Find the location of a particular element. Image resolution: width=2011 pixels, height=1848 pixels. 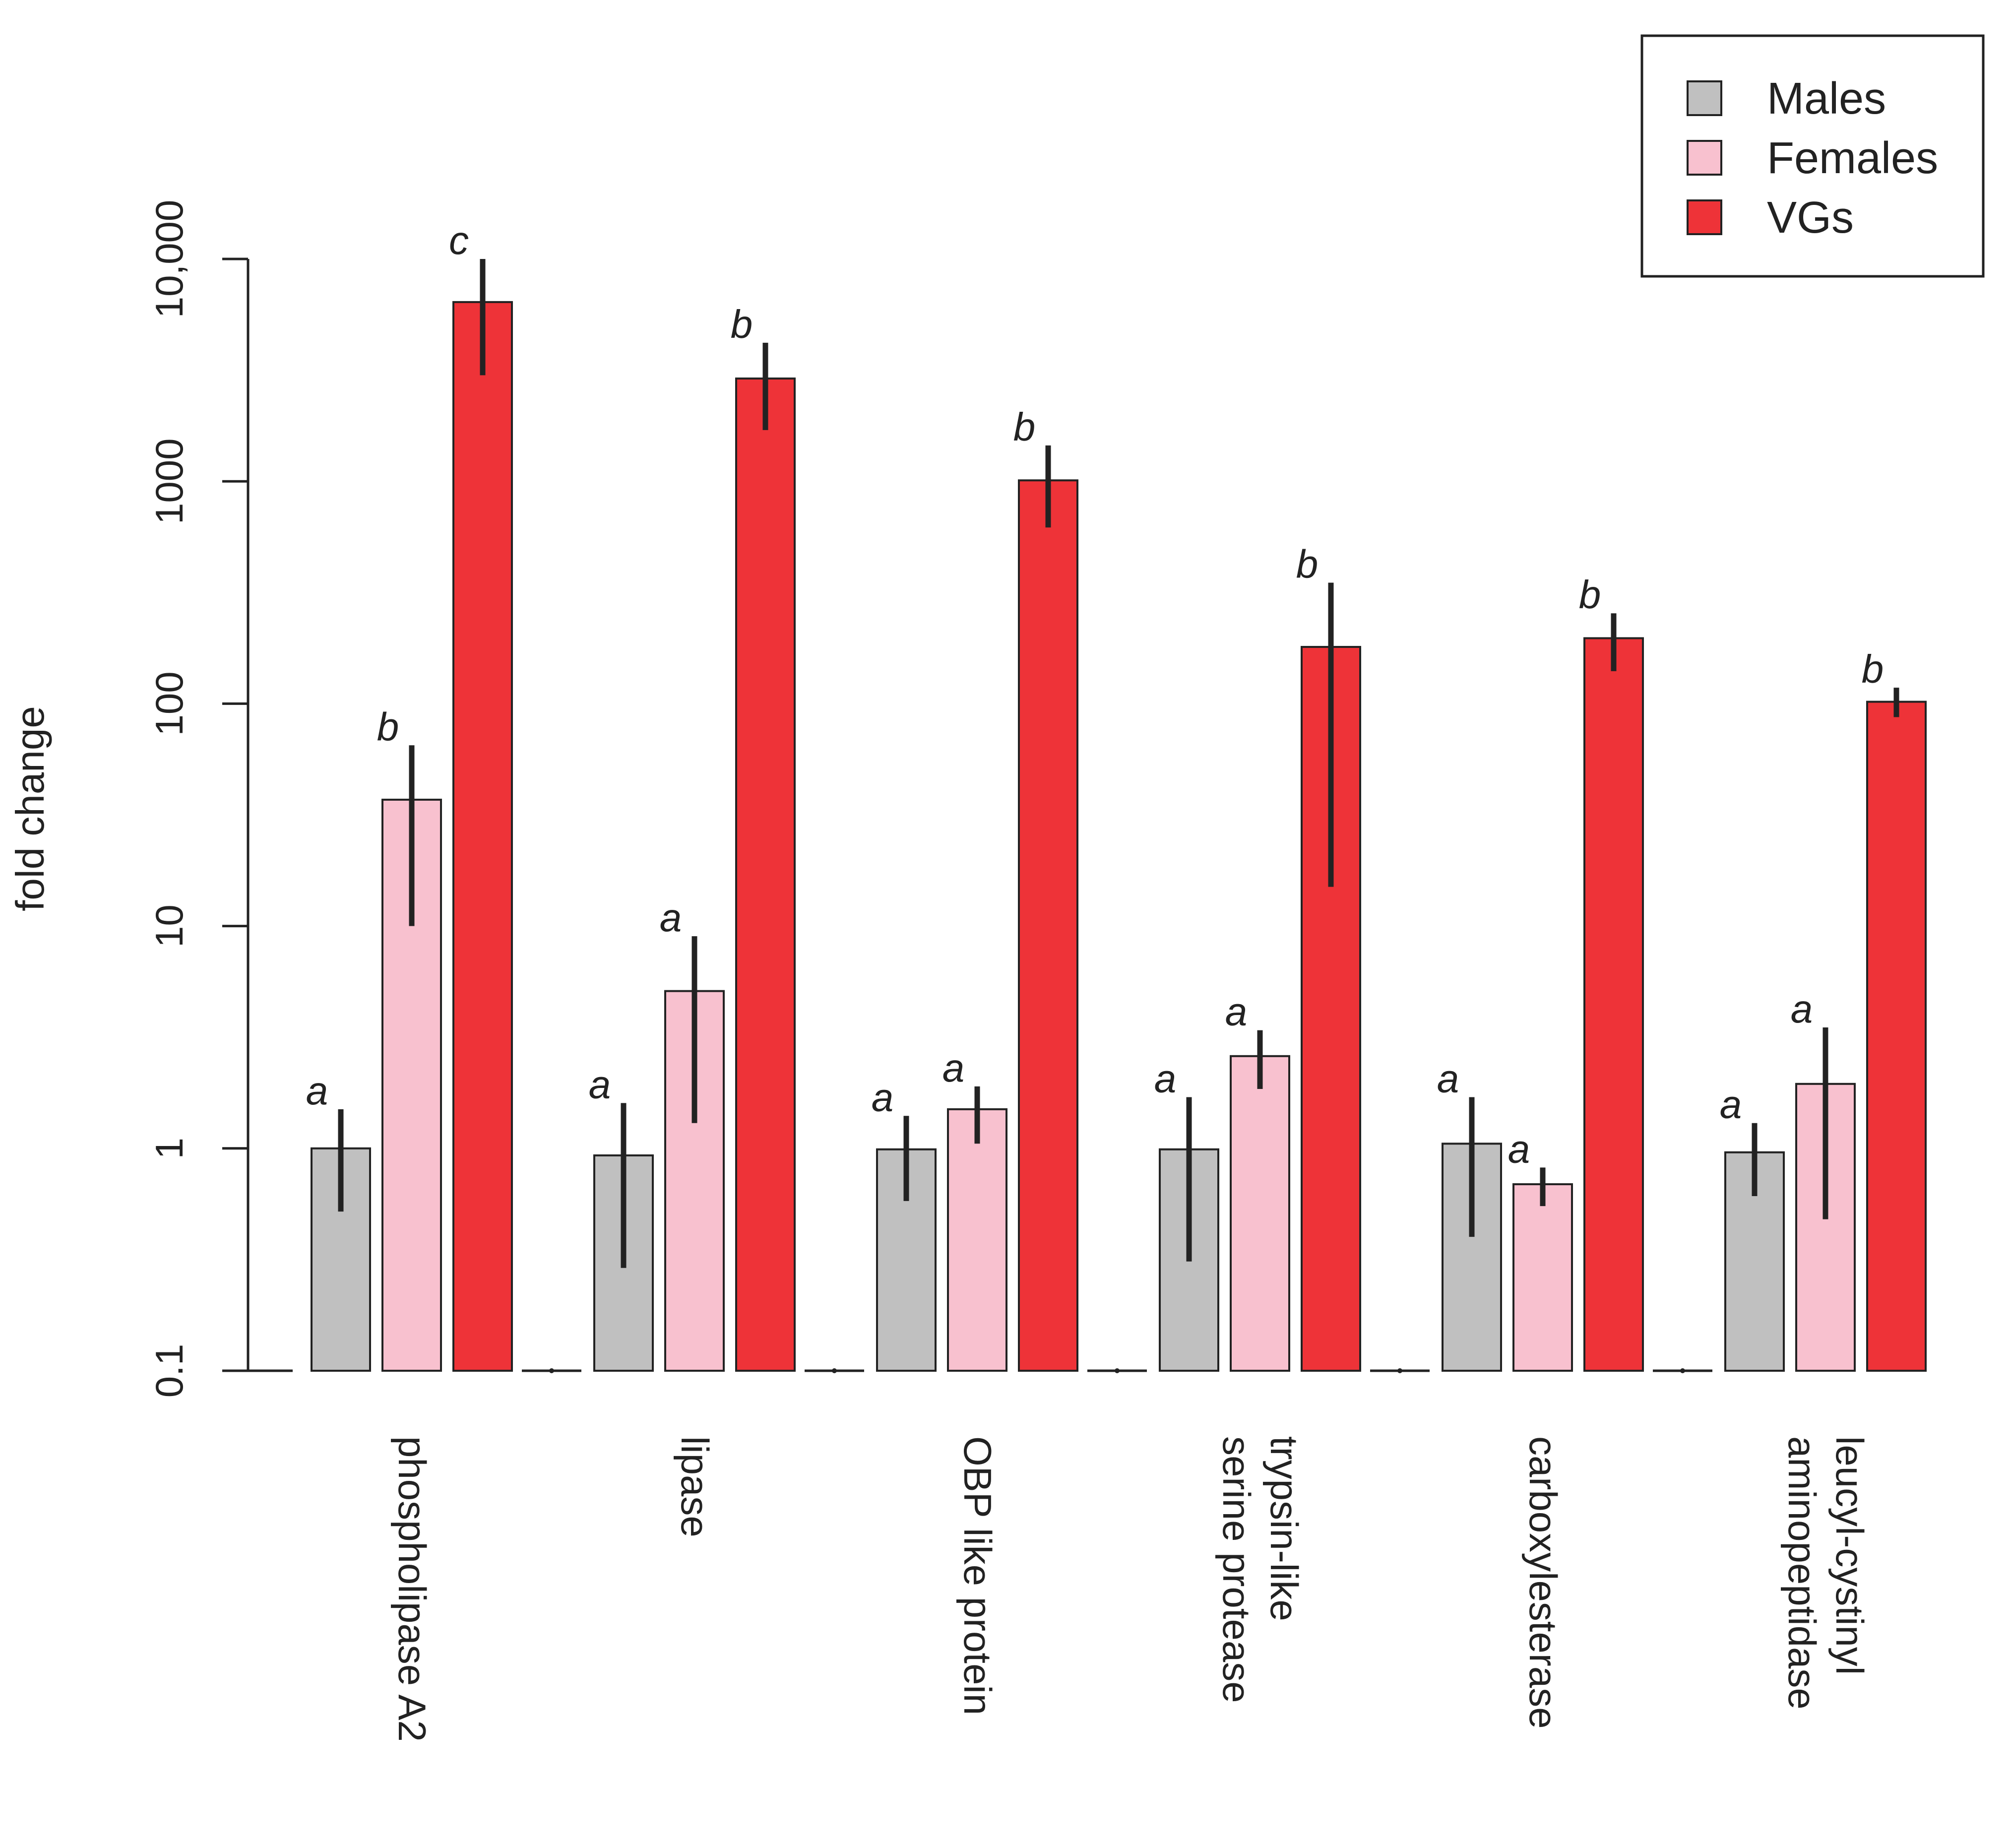

legend-swatch-females is located at coordinates (1705, 158).